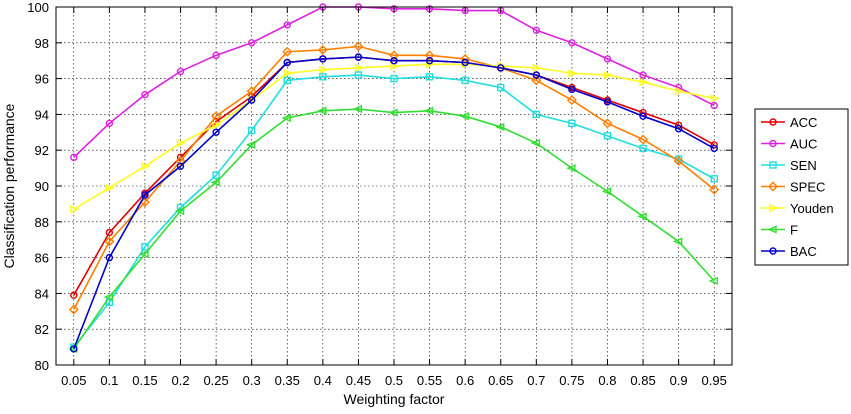 The height and width of the screenshot is (414, 851). What do you see at coordinates (803, 144) in the screenshot?
I see `legend-label-auc: AUC` at bounding box center [803, 144].